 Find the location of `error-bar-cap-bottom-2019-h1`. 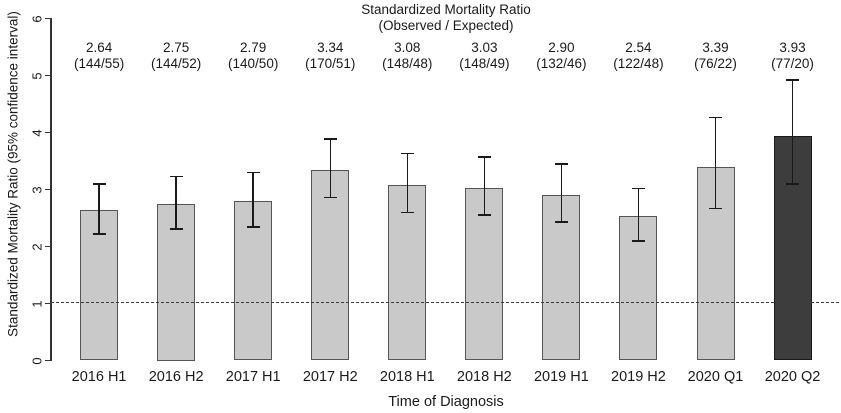

error-bar-cap-bottom-2019-h1 is located at coordinates (561, 222).